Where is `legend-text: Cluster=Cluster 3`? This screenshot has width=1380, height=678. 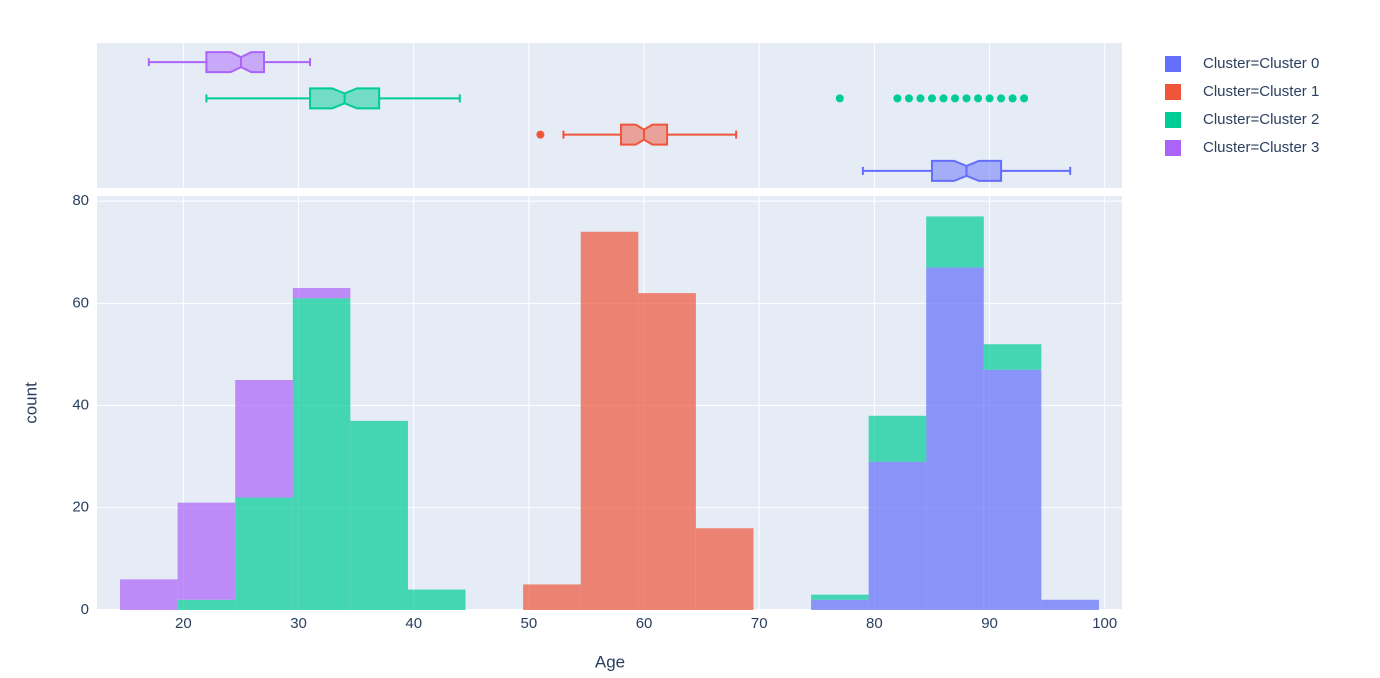 legend-text: Cluster=Cluster 3 is located at coordinates (1261, 147).